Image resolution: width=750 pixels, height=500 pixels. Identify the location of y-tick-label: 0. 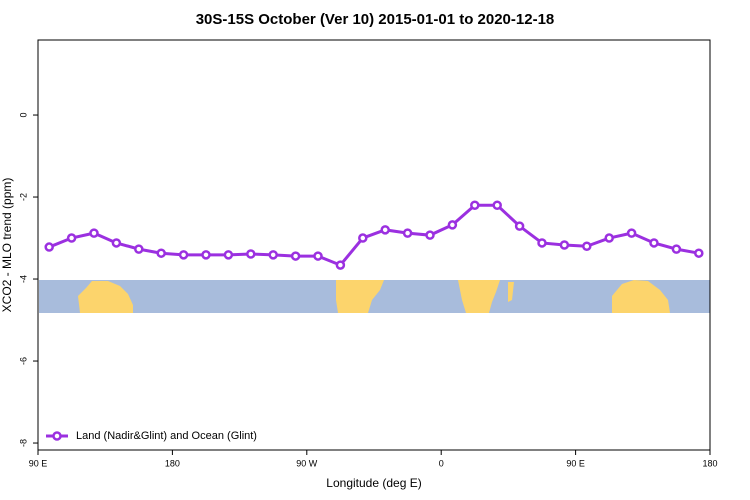
(23, 115).